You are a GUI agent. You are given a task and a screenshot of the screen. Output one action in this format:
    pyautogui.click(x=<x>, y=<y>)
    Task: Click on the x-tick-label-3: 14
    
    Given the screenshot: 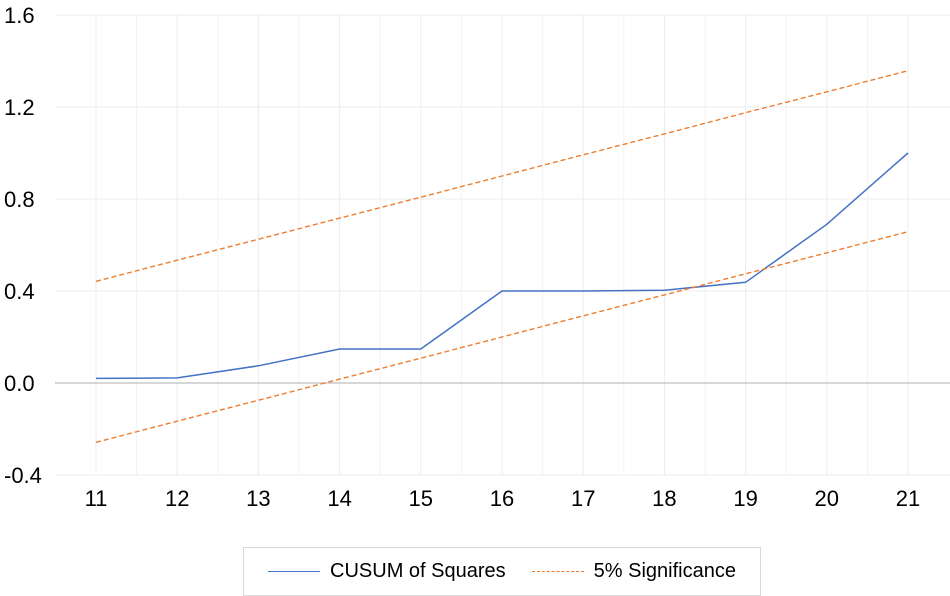 What is the action you would take?
    pyautogui.click(x=339, y=498)
    